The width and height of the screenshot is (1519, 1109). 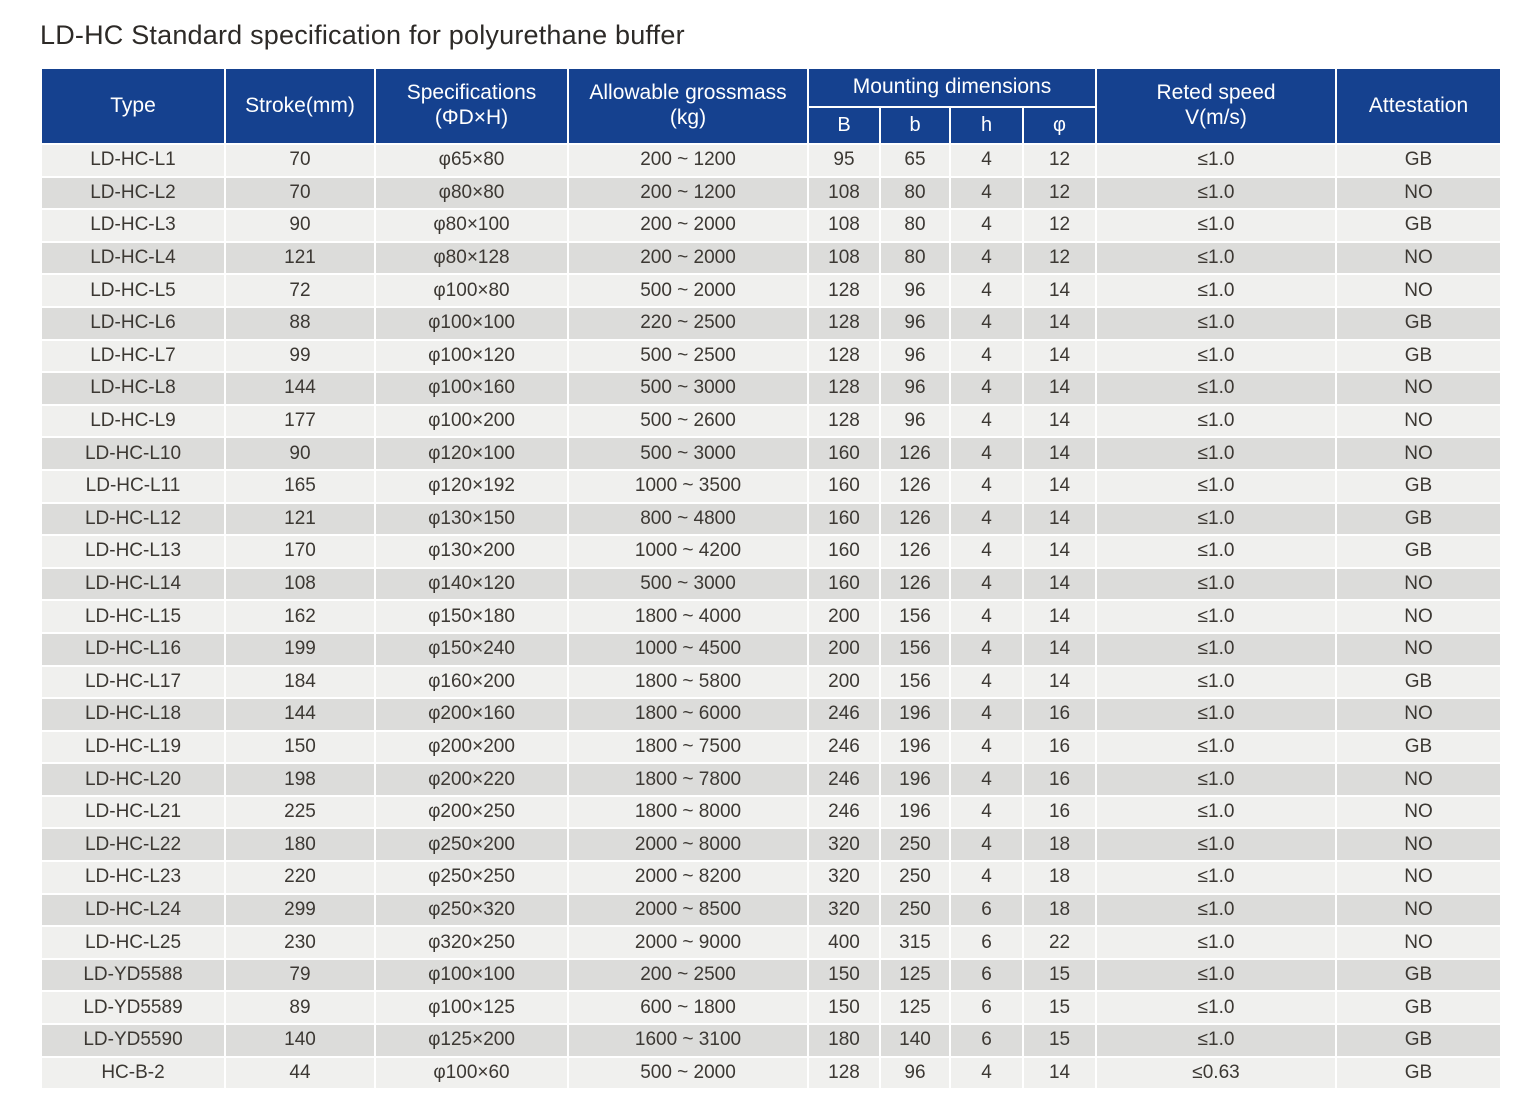 I want to click on cell-stroke: 220, so click(x=300, y=877).